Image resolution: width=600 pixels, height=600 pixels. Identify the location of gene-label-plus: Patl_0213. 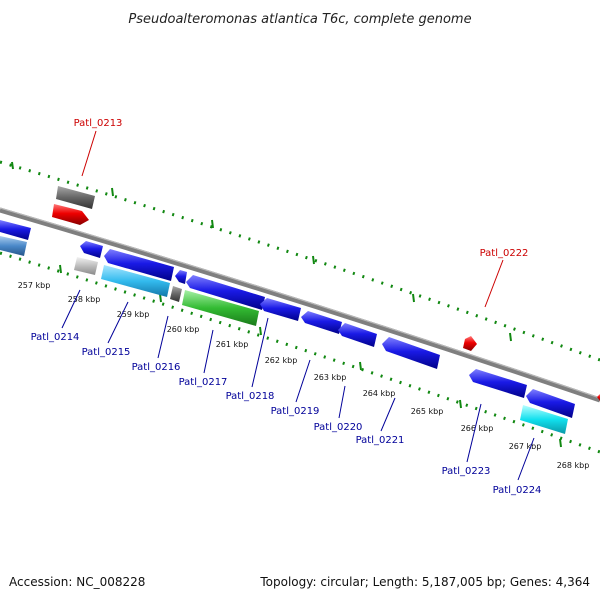
(98, 123).